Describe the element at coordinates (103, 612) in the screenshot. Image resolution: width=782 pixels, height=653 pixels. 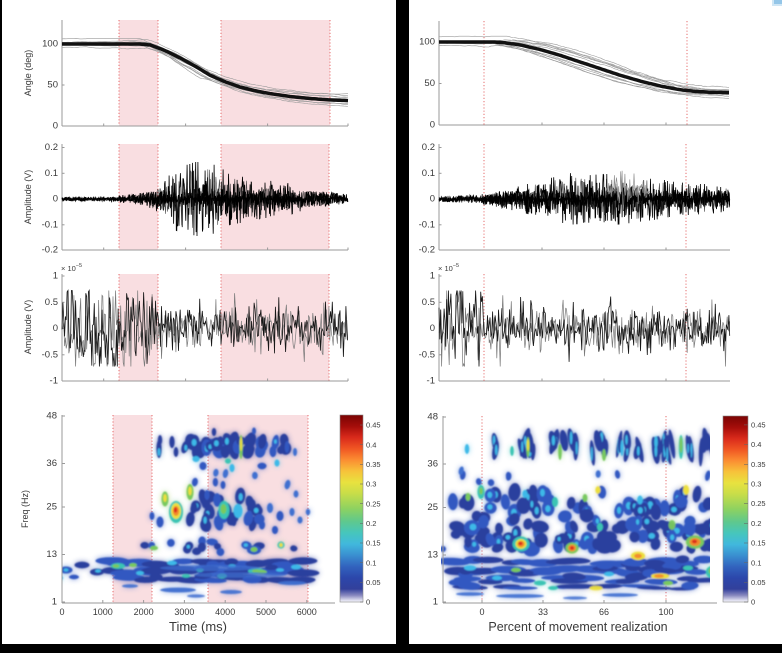
I see `svg-text: 1000` at that location.